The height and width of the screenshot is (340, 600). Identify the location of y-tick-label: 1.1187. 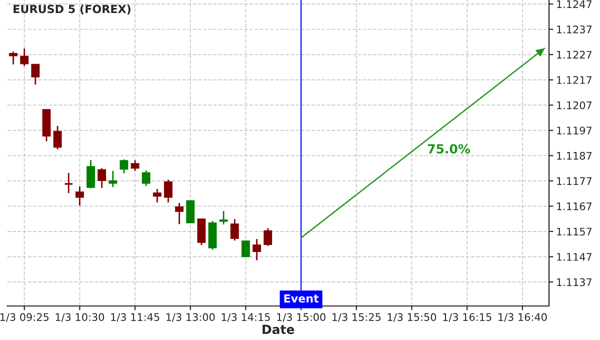
(574, 156).